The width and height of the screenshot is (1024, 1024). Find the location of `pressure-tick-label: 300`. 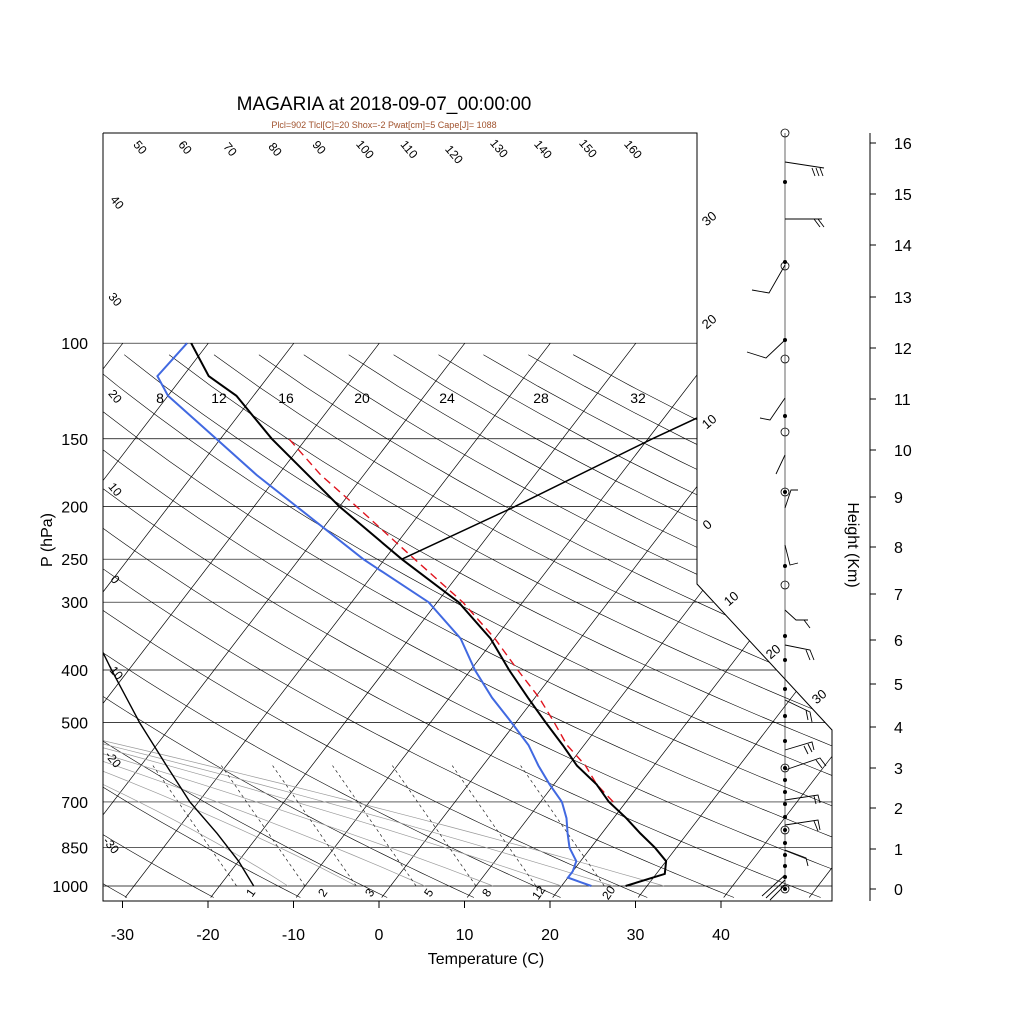

pressure-tick-label: 300 is located at coordinates (74, 603).